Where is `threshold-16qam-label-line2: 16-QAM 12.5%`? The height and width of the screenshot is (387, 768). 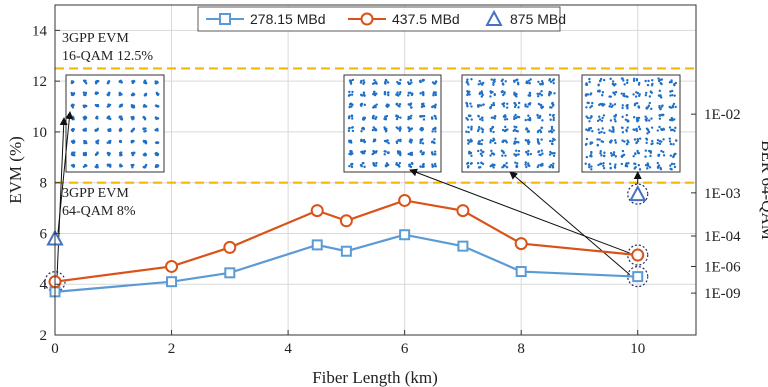
threshold-16qam-label-line2: 16-QAM 12.5% is located at coordinates (107, 56).